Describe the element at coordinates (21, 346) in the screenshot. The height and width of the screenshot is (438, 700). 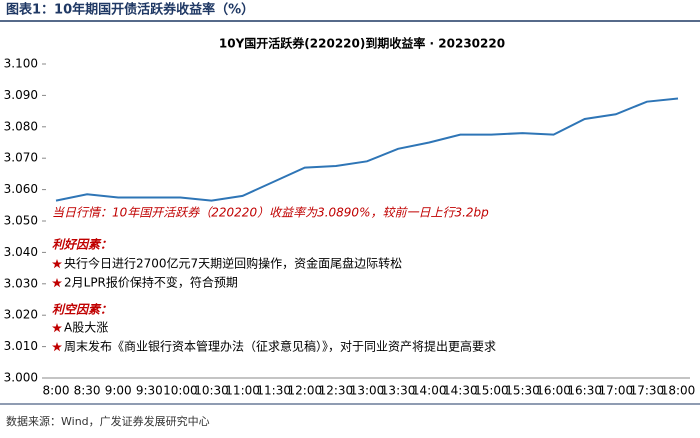
I see `y-tick-label: 3.010` at that location.